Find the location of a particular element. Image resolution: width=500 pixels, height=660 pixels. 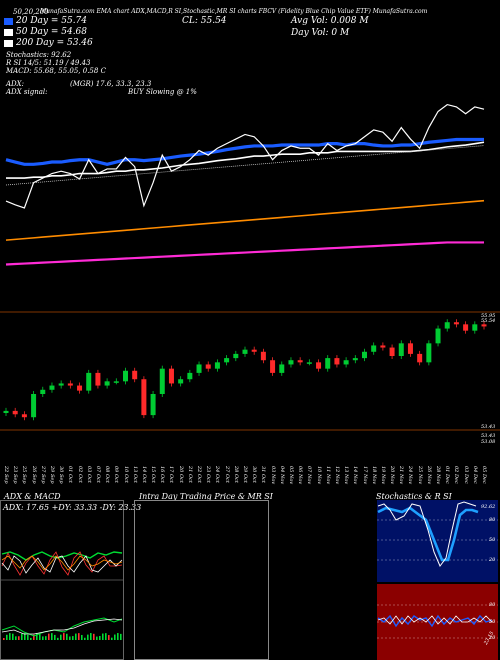

mrsi-label-3: 20 is located at coordinates (492, 638).